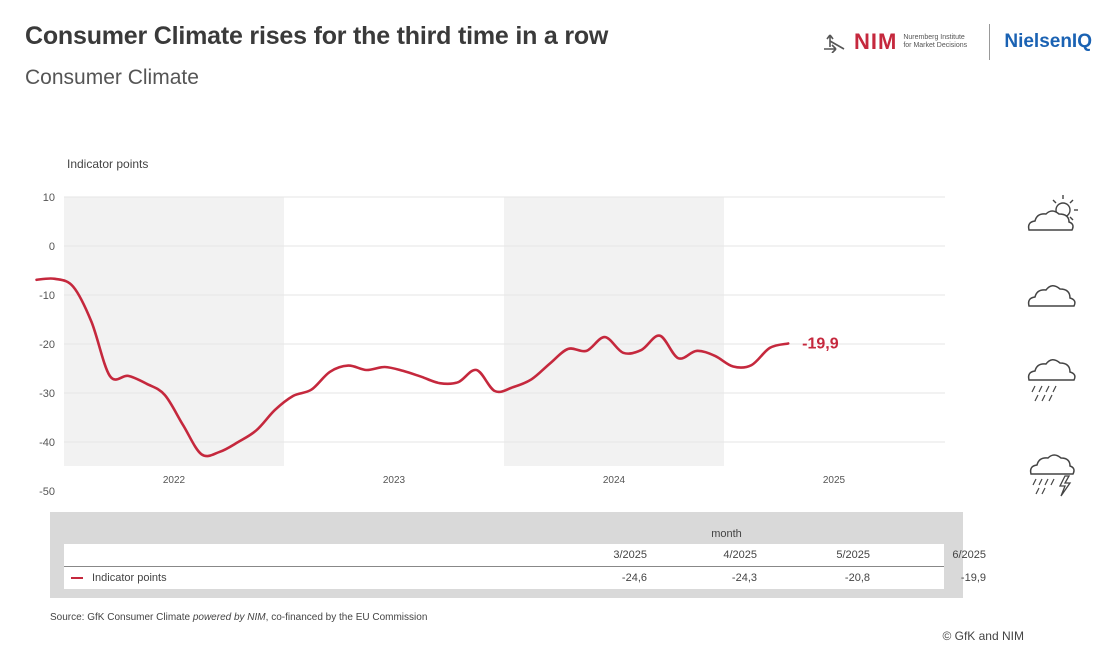  Describe the element at coordinates (634, 578) in the screenshot. I see `table-cell: -24,6` at that location.